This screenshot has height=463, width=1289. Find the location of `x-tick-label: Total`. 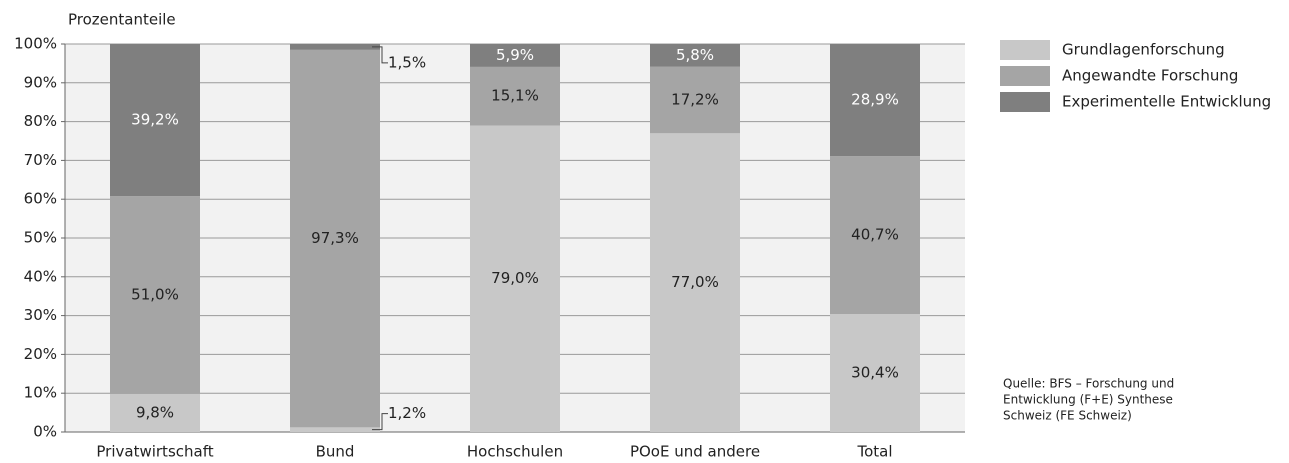

x-tick-label: Total is located at coordinates (874, 452).